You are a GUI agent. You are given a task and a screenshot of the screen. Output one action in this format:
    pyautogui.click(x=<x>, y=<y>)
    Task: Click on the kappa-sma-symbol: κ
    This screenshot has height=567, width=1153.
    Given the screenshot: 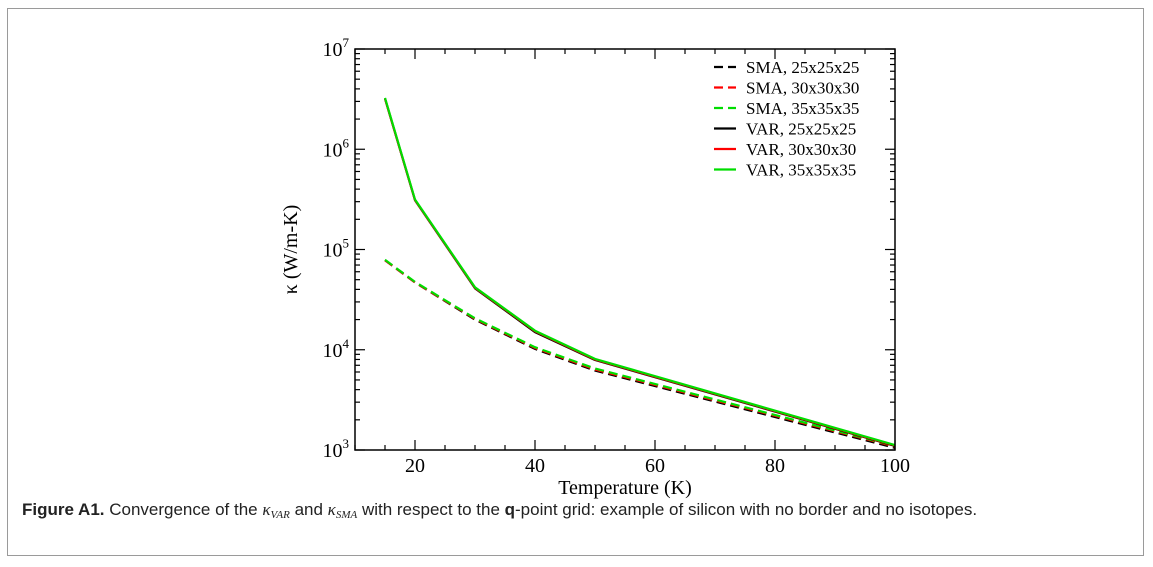 What is the action you would take?
    pyautogui.click(x=331, y=509)
    